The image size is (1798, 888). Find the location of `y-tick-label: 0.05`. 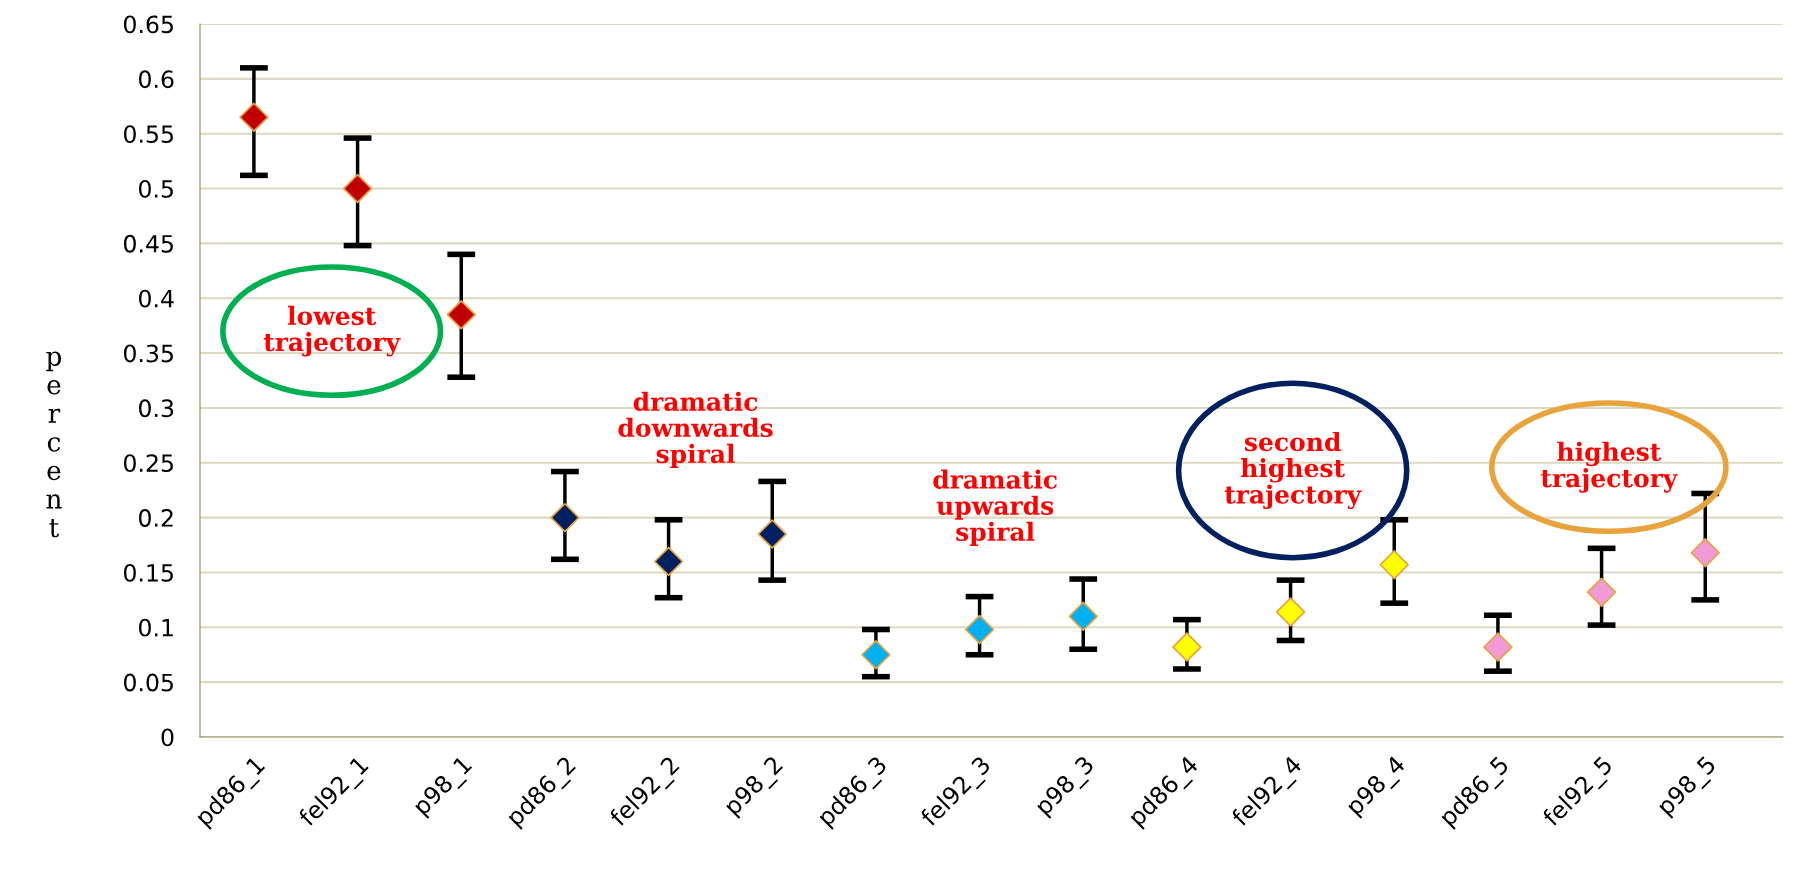

y-tick-label: 0.05 is located at coordinates (148, 682).